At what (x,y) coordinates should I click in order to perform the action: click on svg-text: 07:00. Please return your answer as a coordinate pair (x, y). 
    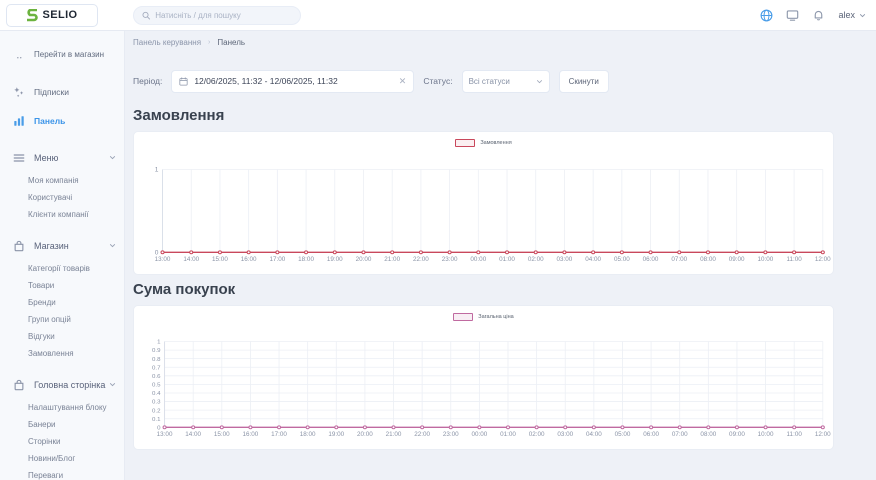
    Looking at the image, I should click on (679, 259).